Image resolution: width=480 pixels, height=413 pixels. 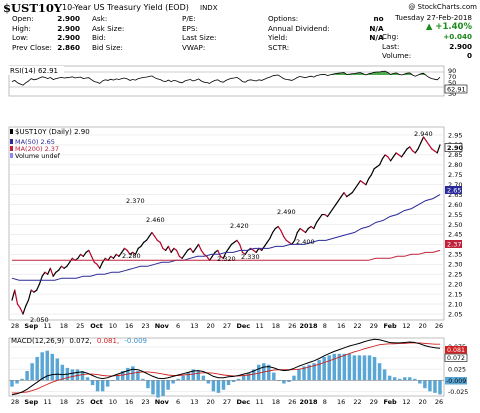 I want to click on signal-last-label: 0.081, so click(x=456, y=350).